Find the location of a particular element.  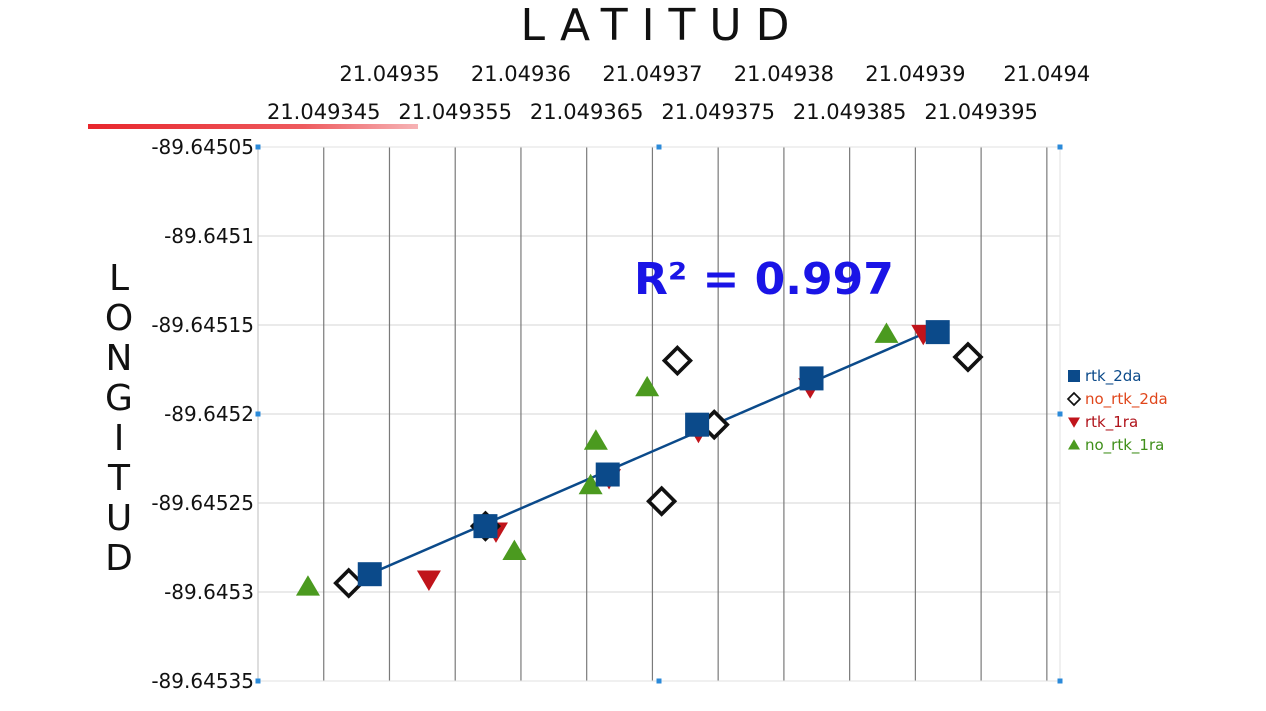

y-tick-label: -89.6453 is located at coordinates (209, 592).